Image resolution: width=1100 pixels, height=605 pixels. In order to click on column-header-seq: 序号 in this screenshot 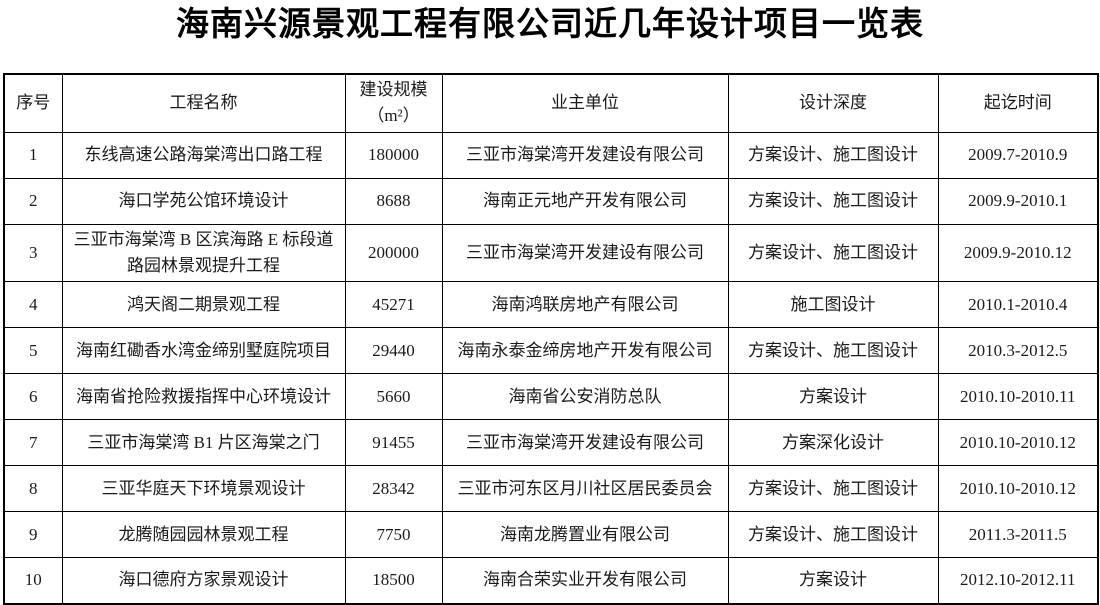, I will do `click(33, 103)`.